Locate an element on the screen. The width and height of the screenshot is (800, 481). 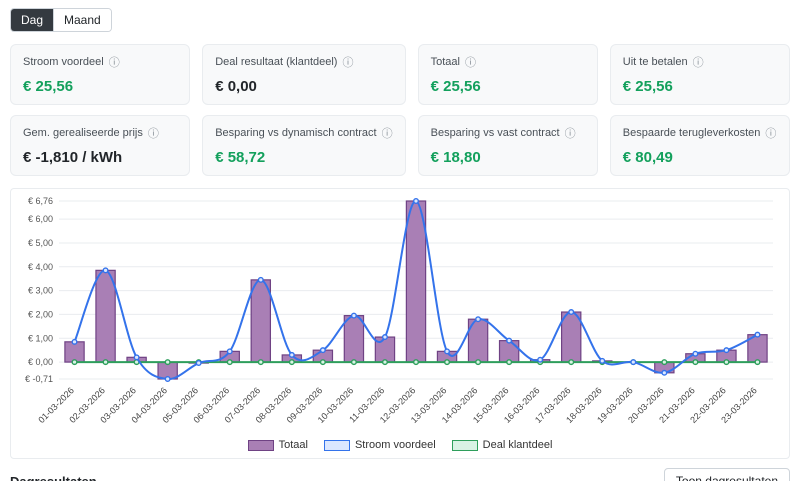
toon-dagresultaten-button: Toon dagresultaten is located at coordinates (726, 474).